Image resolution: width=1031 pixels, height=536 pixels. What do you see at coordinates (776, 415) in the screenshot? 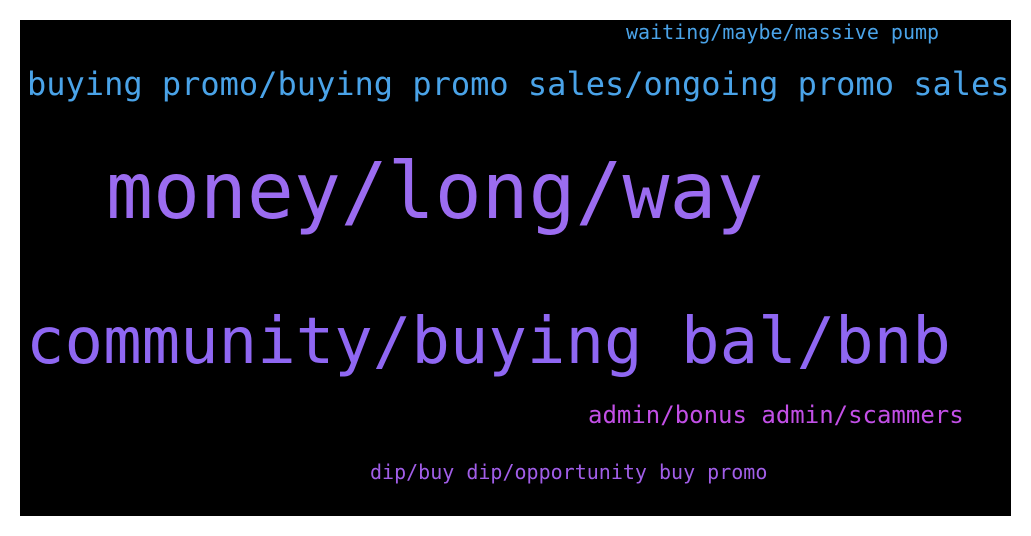
I see `word-admin-bonus-scammers: admin/bonus admin/scammers` at bounding box center [776, 415].